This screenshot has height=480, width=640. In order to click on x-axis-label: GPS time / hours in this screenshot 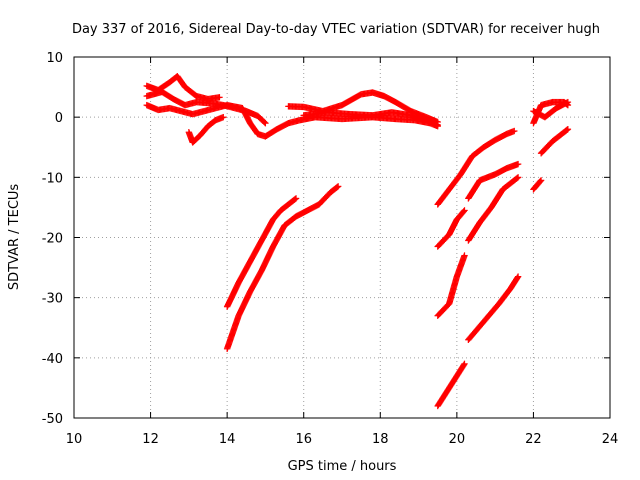, I will do `click(342, 466)`.